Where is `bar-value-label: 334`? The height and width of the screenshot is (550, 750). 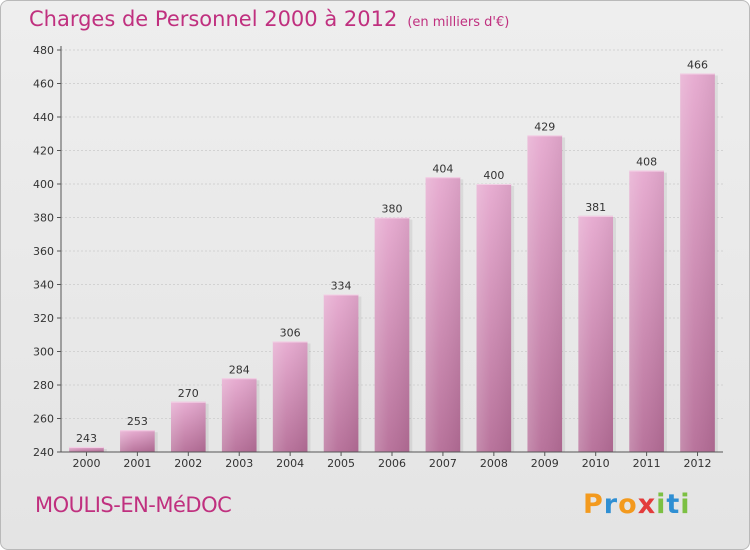
bar-value-label: 334 is located at coordinates (341, 286).